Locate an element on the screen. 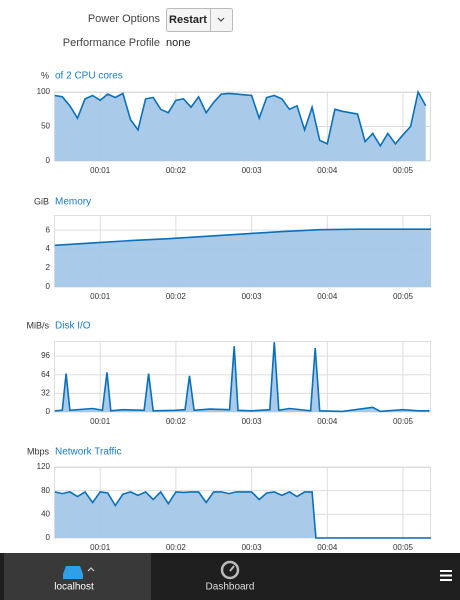 This screenshot has height=600, width=460. dropdown-caret is located at coordinates (221, 19).